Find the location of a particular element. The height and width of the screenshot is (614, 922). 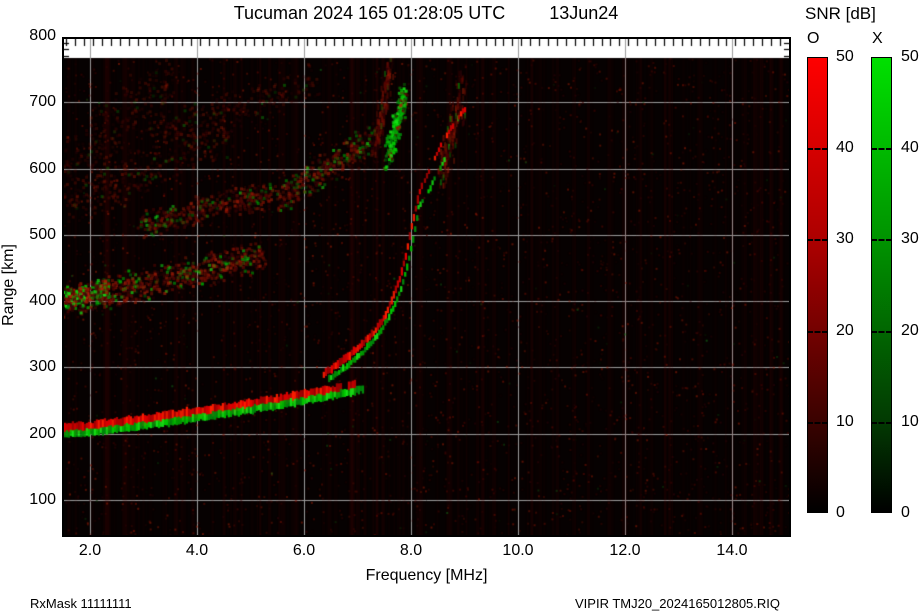

y-tick-label: 400 is located at coordinates (42, 301).